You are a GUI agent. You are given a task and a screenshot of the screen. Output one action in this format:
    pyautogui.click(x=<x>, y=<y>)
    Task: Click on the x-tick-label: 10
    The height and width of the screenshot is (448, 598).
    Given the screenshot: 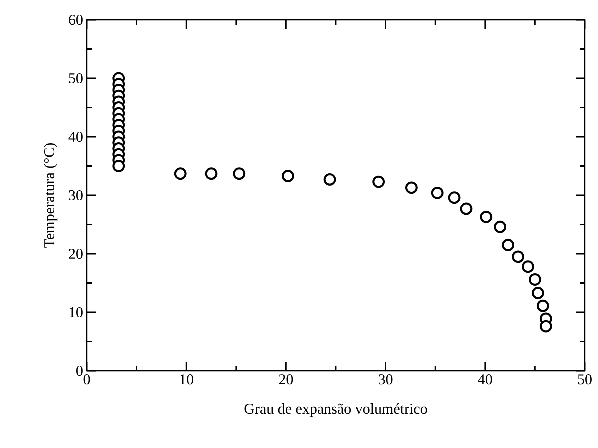 What is the action you would take?
    pyautogui.click(x=187, y=379)
    